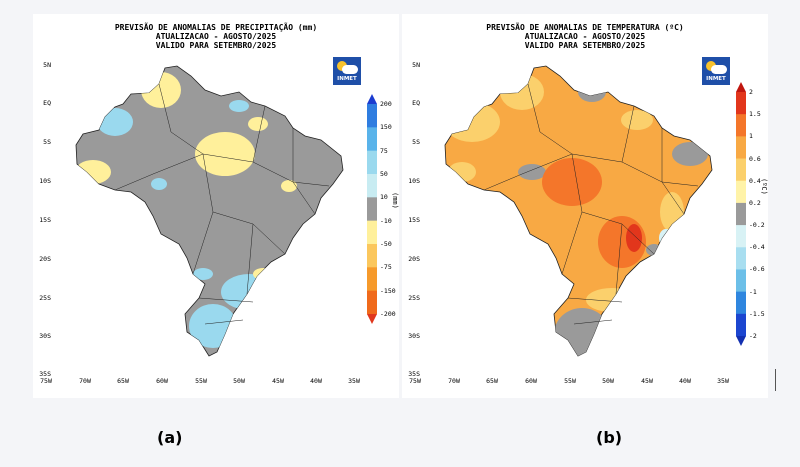 The height and width of the screenshot is (467, 800). I want to click on colorbar-tick-label: -75, so click(386, 267).